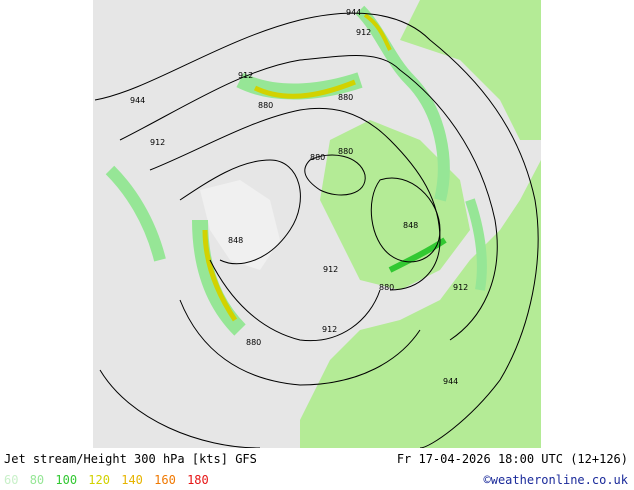  I want to click on legend-level: 60, so click(11, 480).